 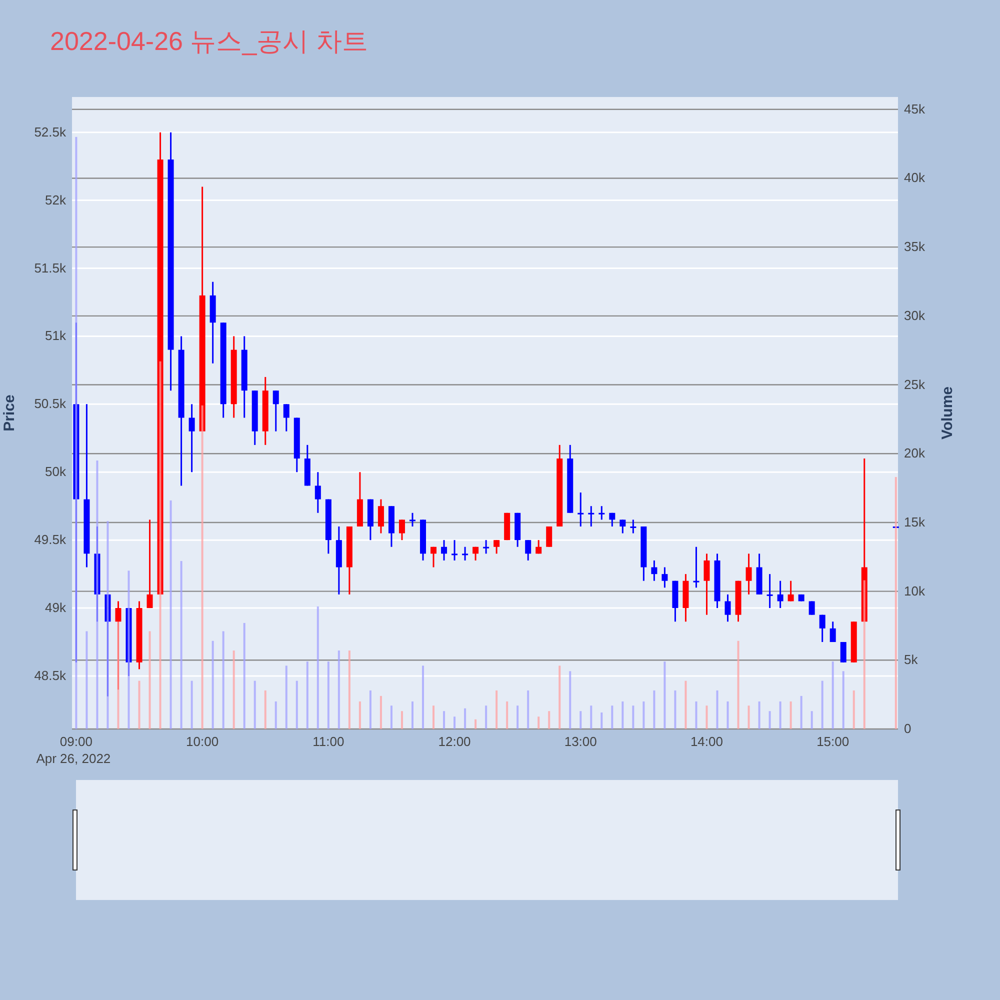 I want to click on x-tick-label: 10:00, so click(x=202, y=741).